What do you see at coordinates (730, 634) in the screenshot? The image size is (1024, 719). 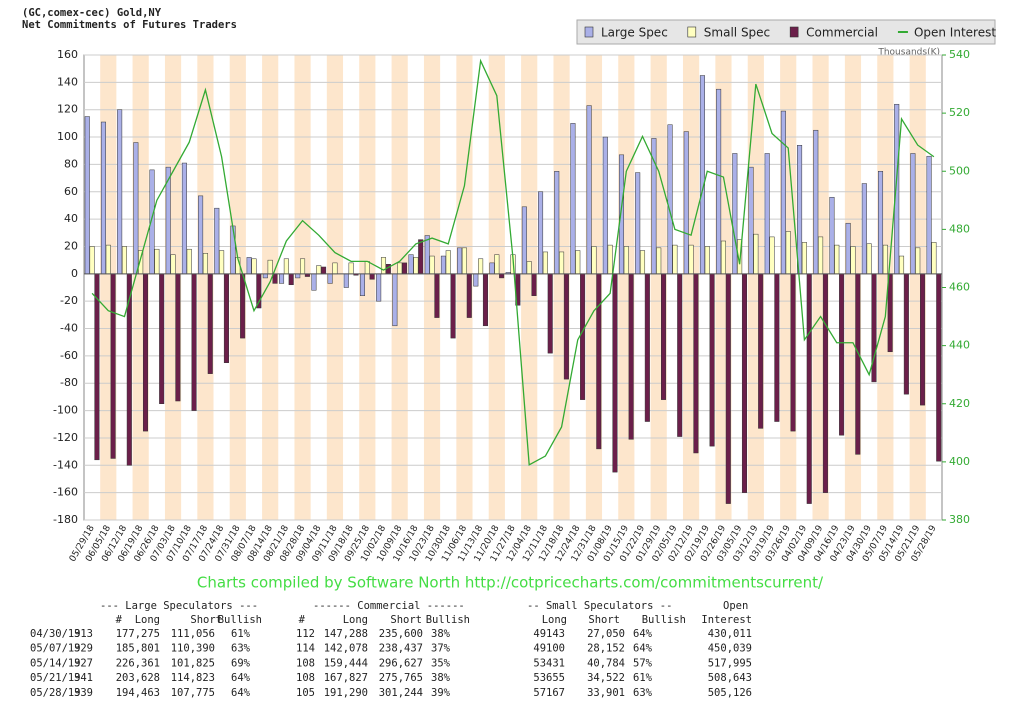 I see `table-cell: 430,011` at bounding box center [730, 634].